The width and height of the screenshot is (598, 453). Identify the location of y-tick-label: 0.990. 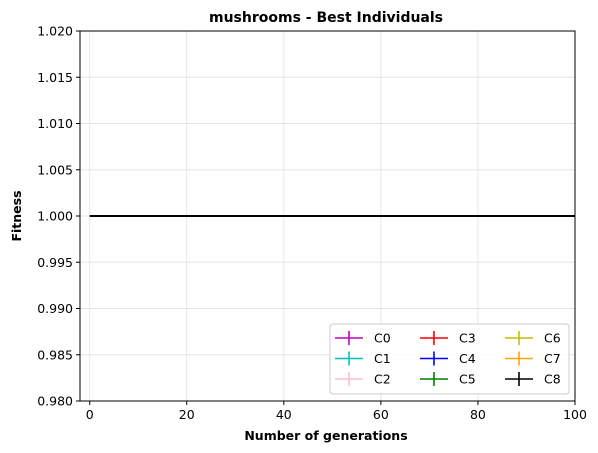
(55, 308).